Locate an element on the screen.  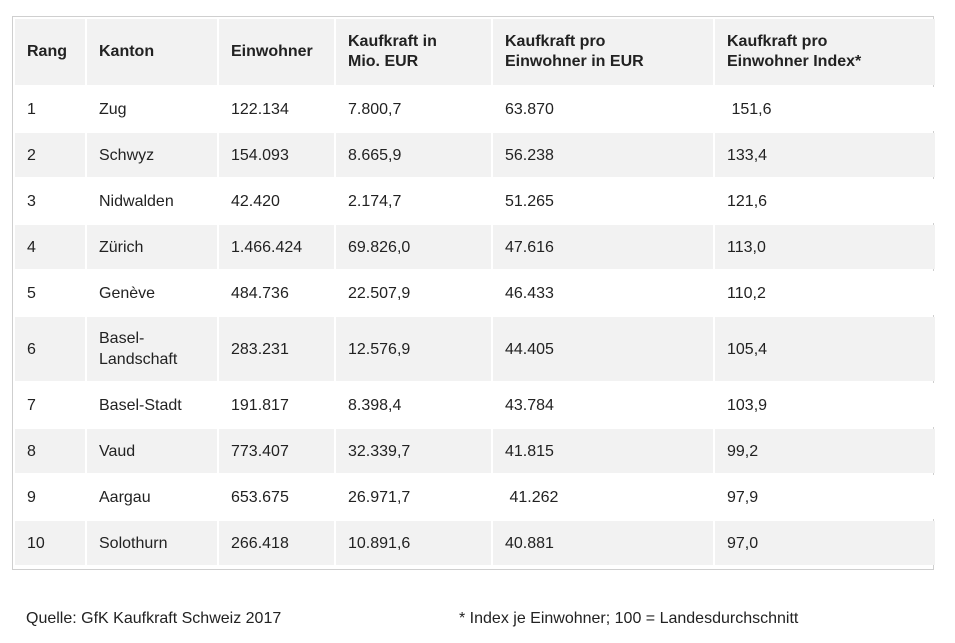
cell-pro-einwohner: 63.870 is located at coordinates (603, 109).